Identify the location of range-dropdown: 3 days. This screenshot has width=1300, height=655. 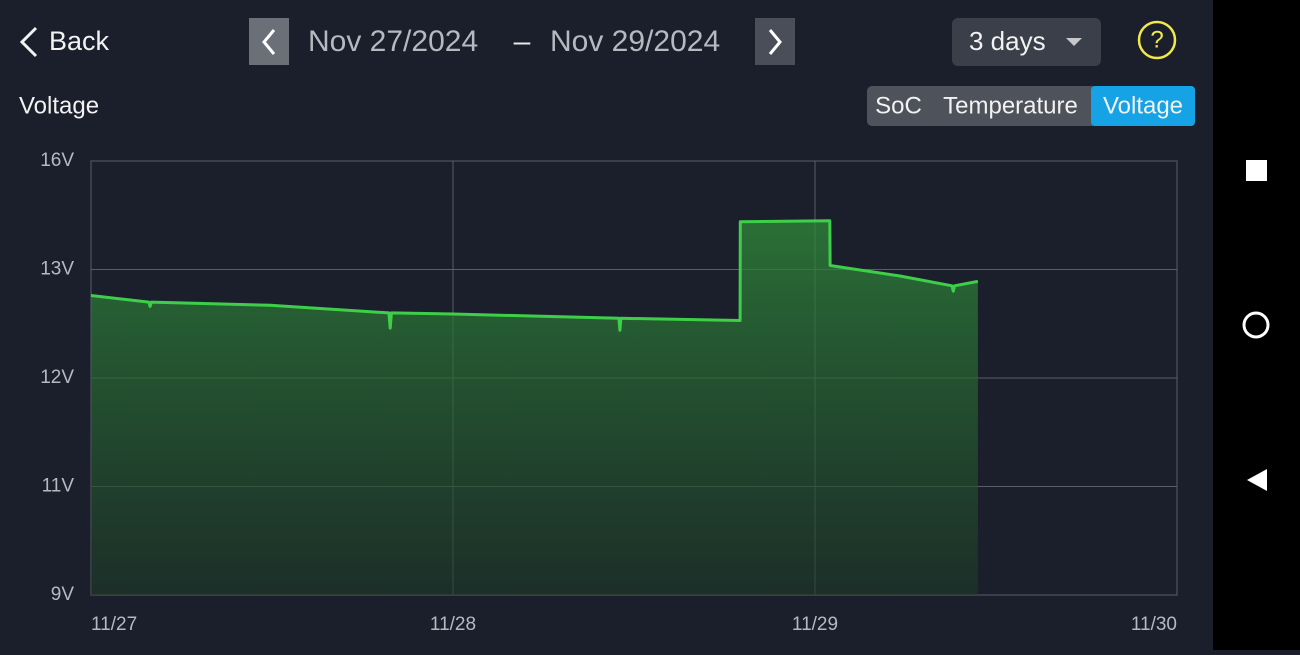
(1026, 42).